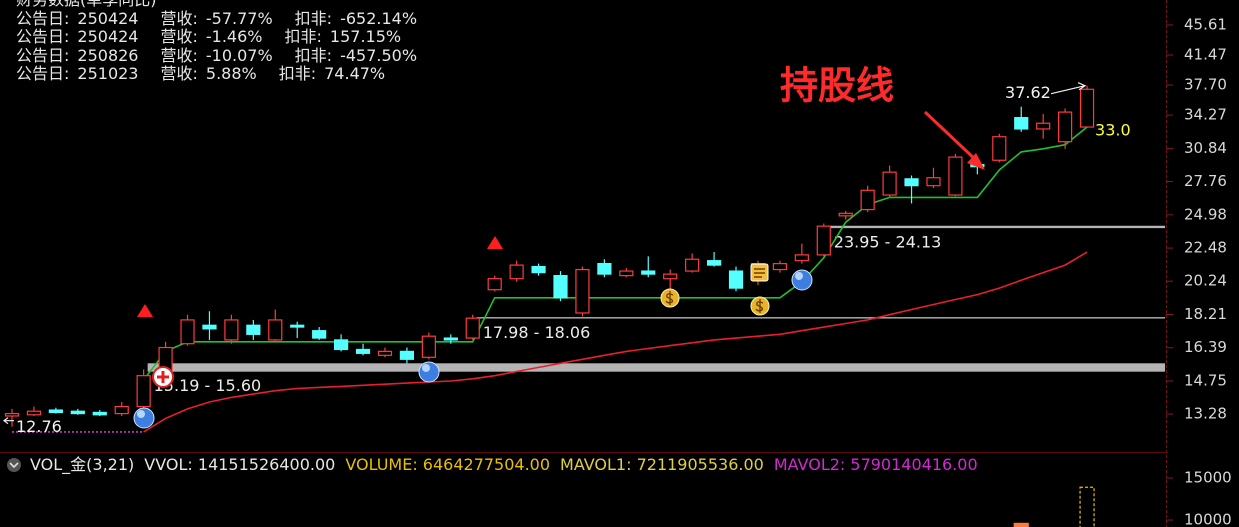  Describe the element at coordinates (1205, 115) in the screenshot. I see `y-tick-label: 34.27` at that location.